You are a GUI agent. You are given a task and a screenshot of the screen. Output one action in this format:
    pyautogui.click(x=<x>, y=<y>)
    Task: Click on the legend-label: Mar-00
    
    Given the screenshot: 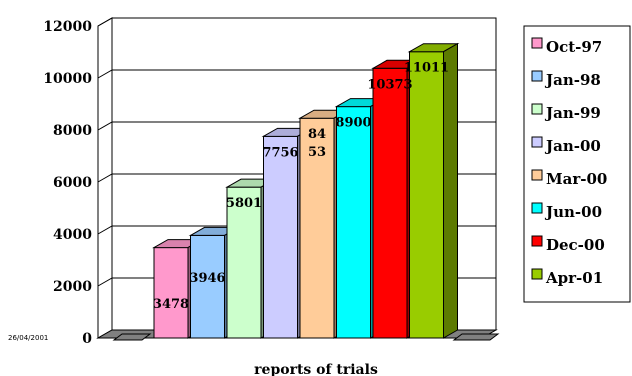 What is the action you would take?
    pyautogui.click(x=576, y=179)
    